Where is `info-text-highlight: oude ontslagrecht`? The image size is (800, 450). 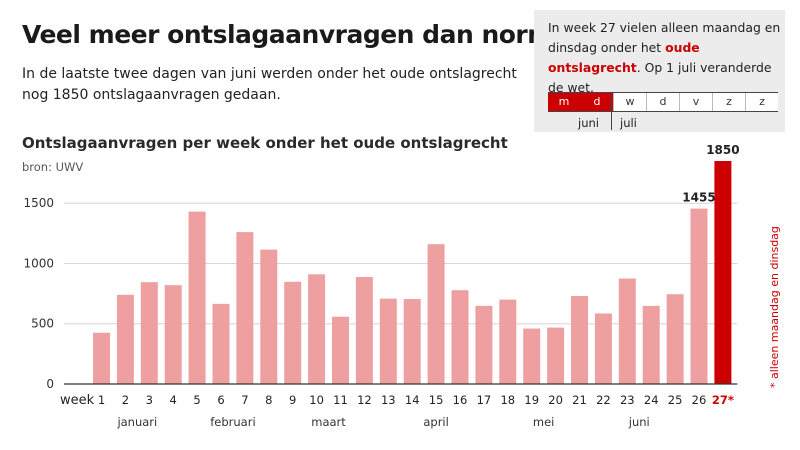 info-text-highlight: oude ontslagrecht is located at coordinates (624, 57).